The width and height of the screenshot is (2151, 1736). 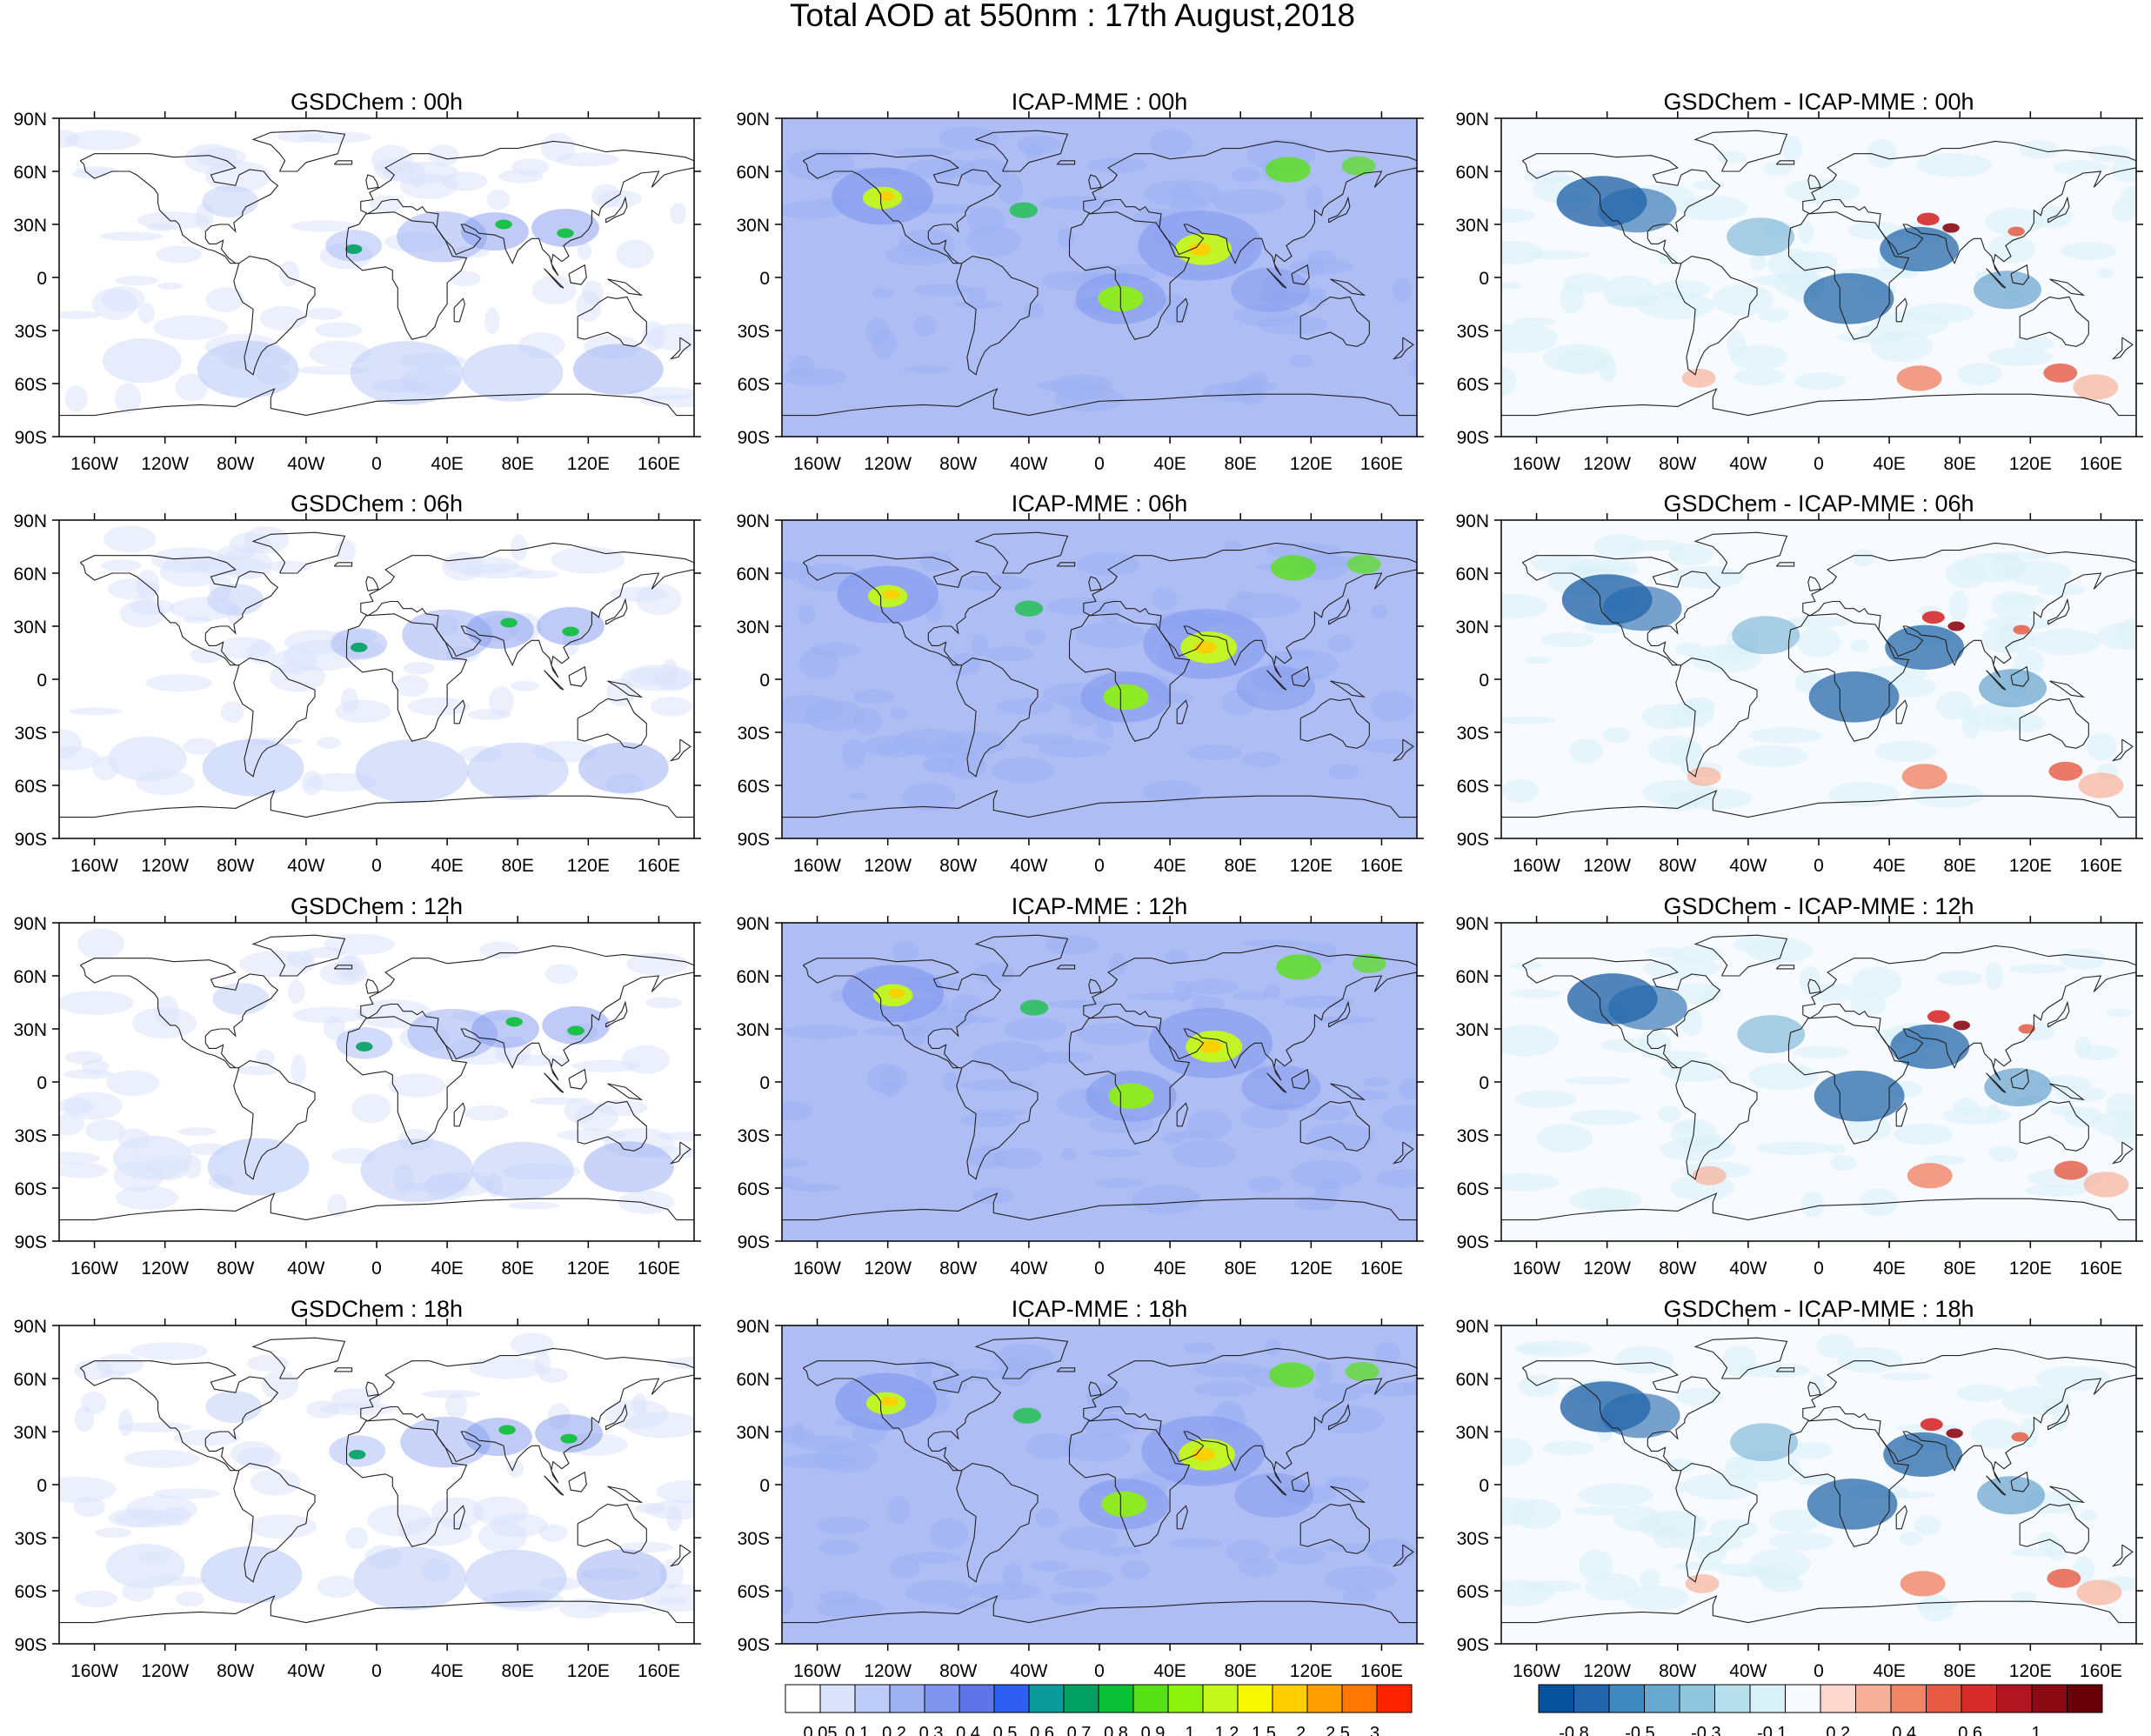 I want to click on lon-label: 80W, so click(x=958, y=1671).